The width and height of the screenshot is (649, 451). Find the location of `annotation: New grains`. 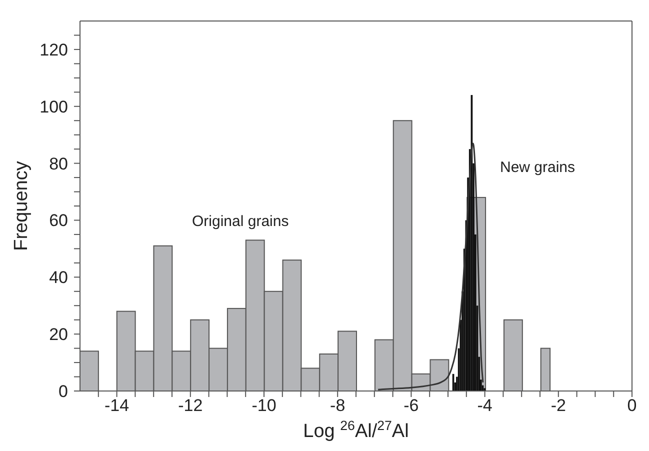

annotation: New grains is located at coordinates (538, 167).